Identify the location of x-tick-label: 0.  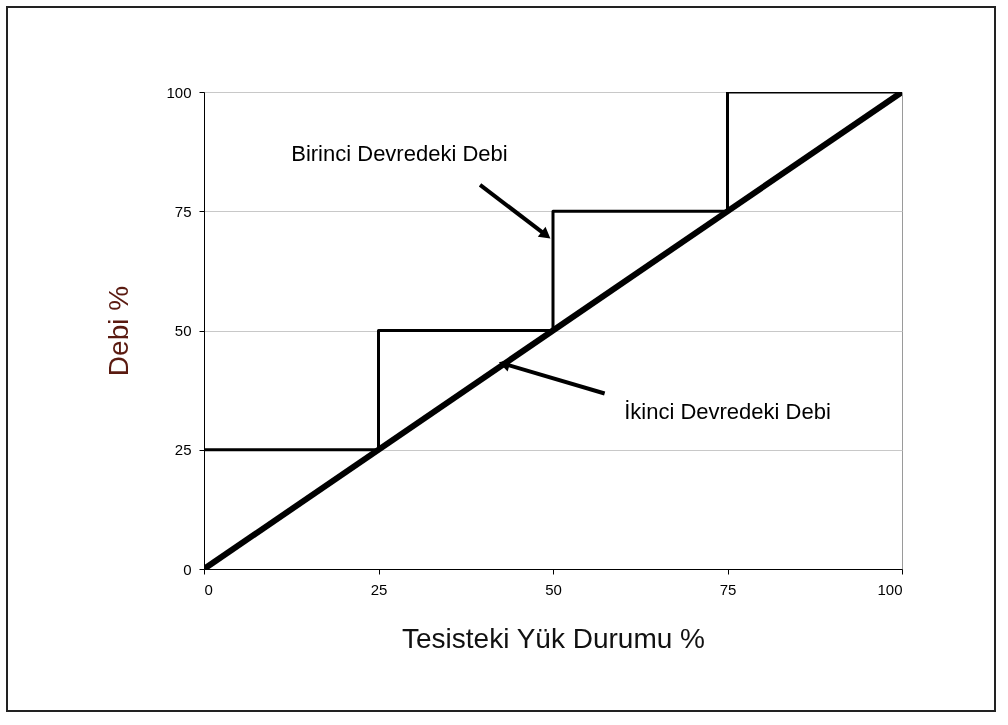
(208, 589).